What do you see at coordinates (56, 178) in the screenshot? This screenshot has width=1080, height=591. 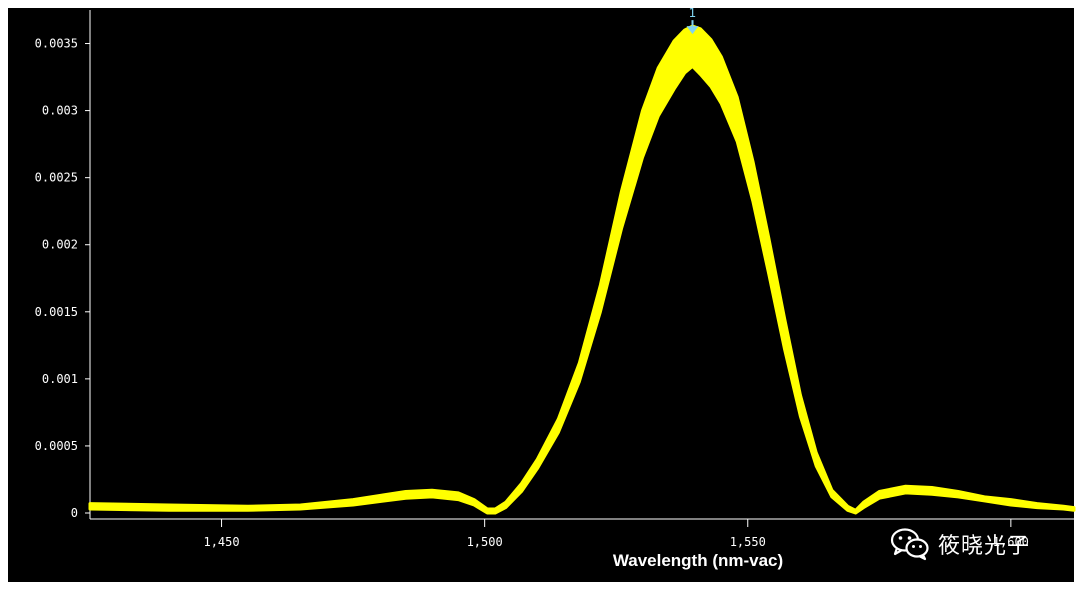 I see `y-tick-label: 0.0025` at bounding box center [56, 178].